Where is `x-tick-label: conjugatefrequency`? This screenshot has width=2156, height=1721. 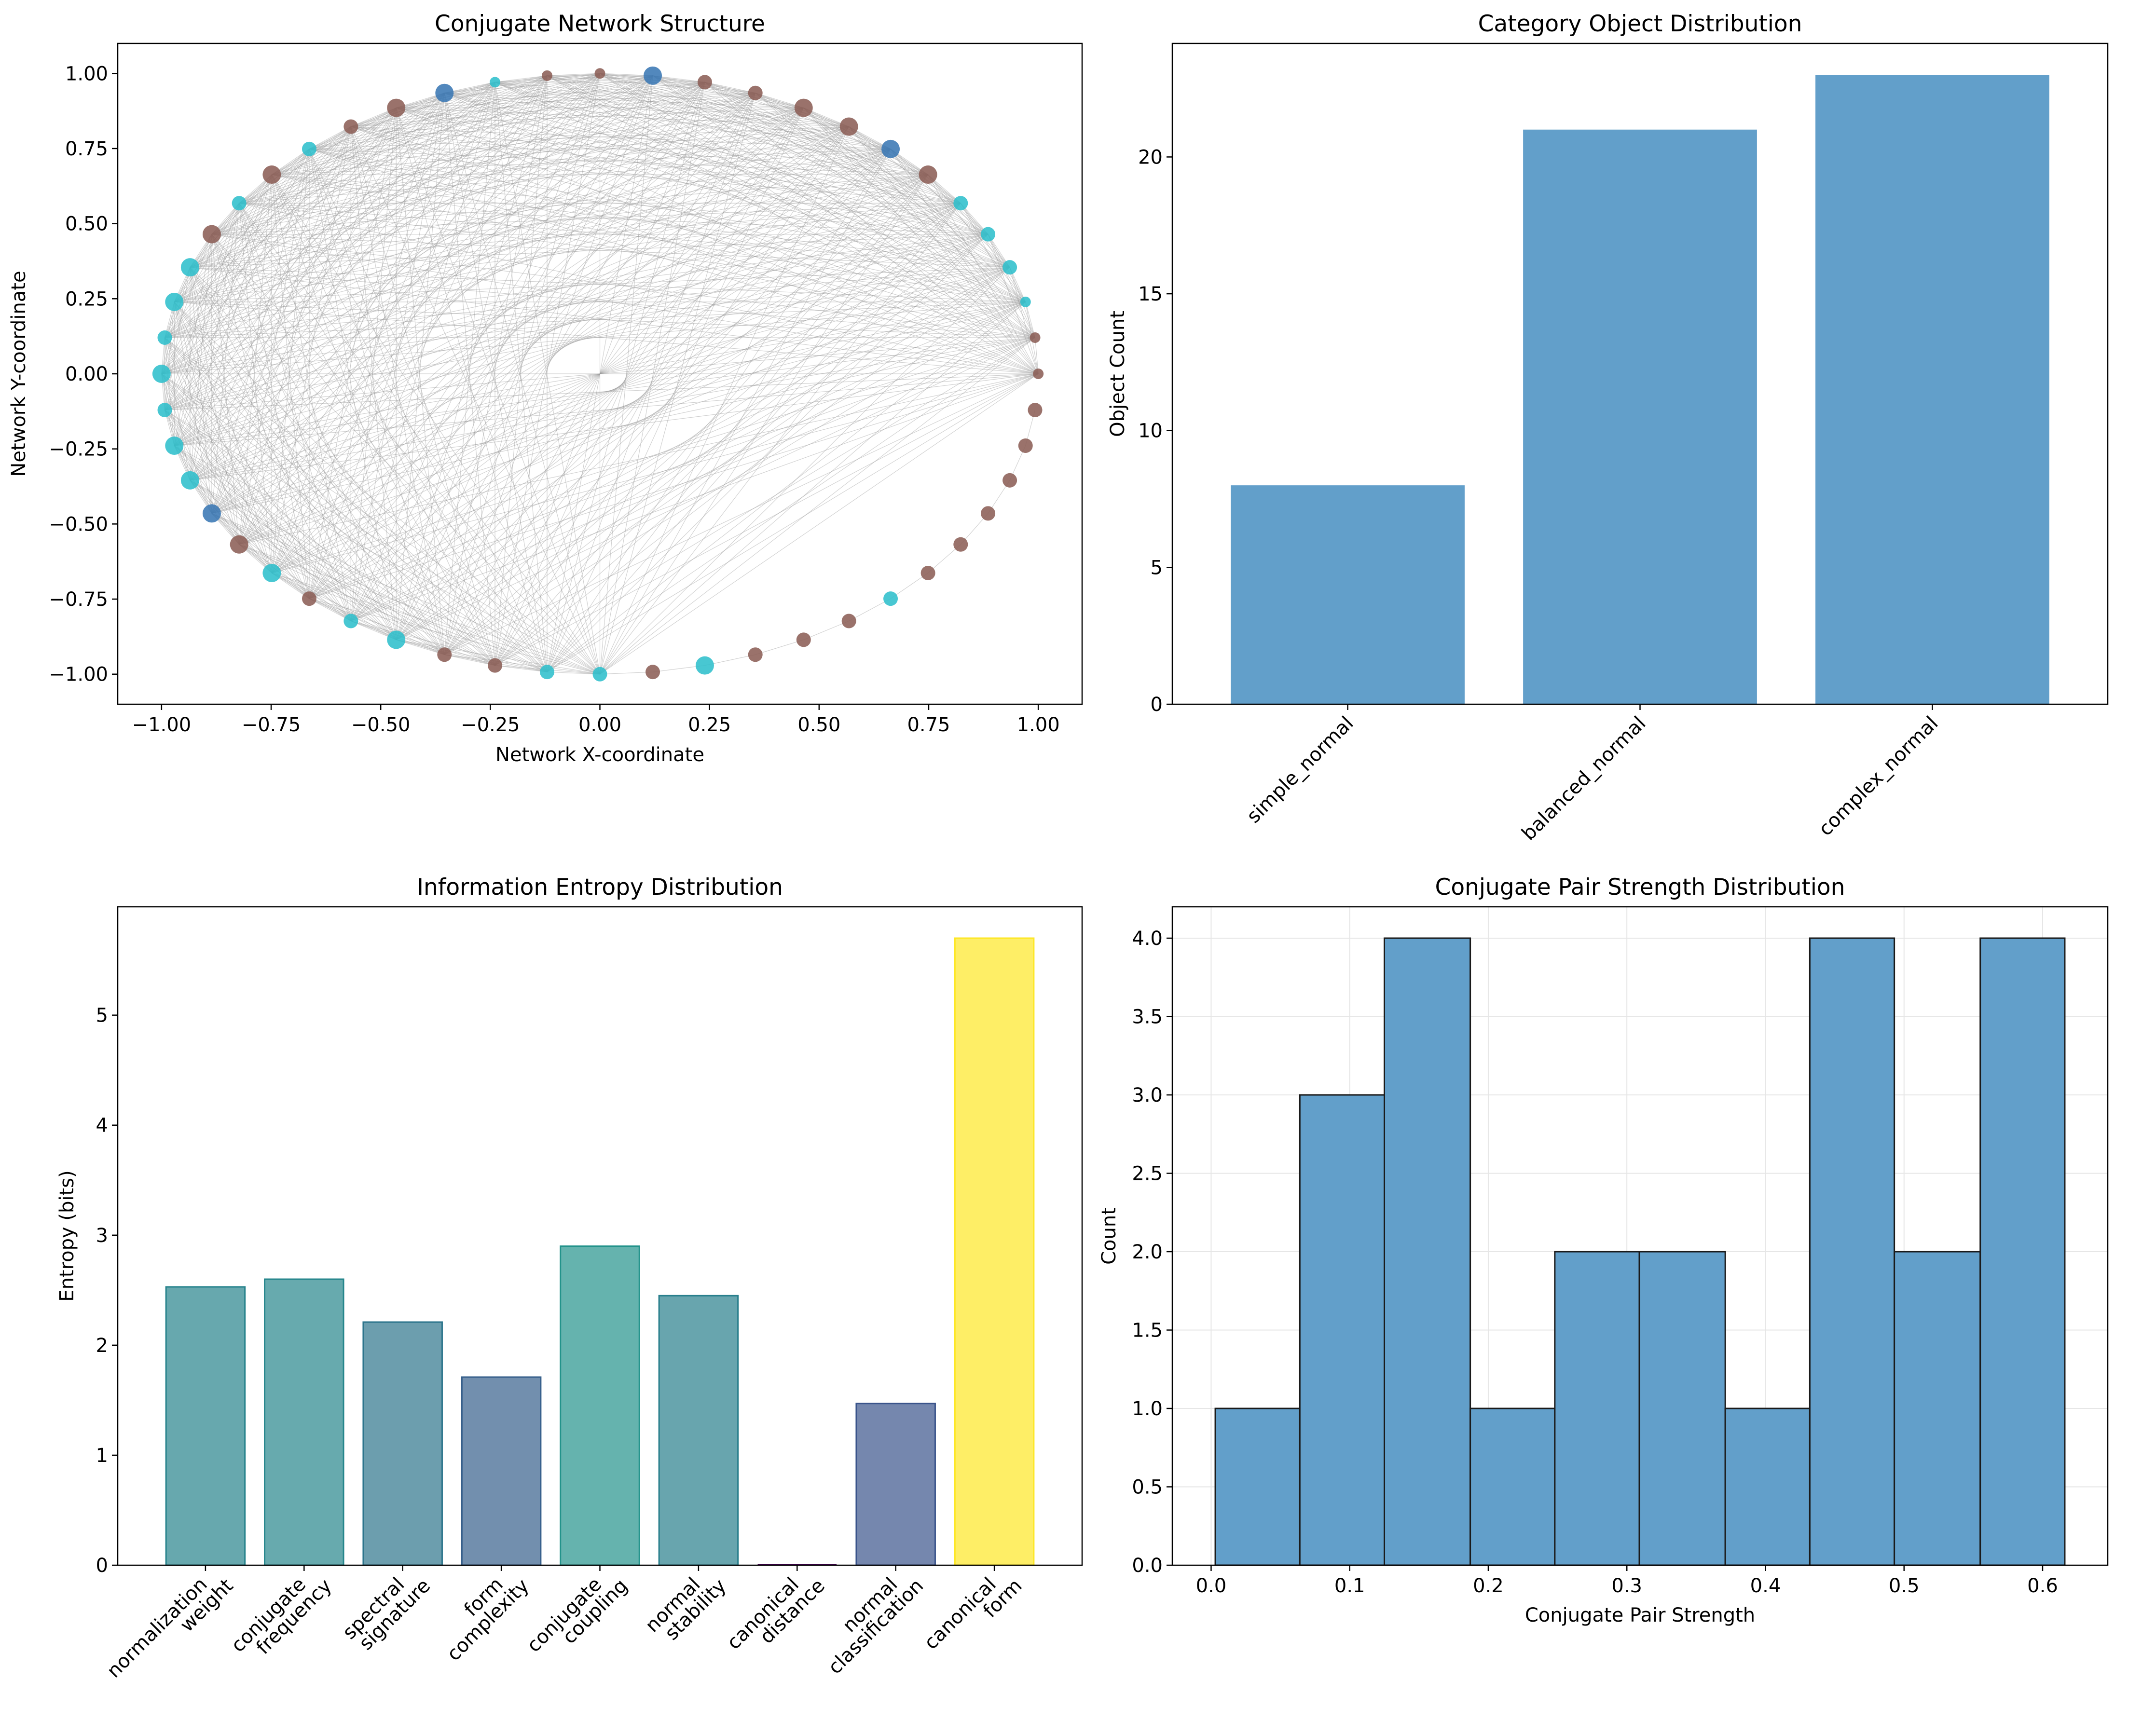 x-tick-label: conjugatefrequency is located at coordinates (281, 1615).